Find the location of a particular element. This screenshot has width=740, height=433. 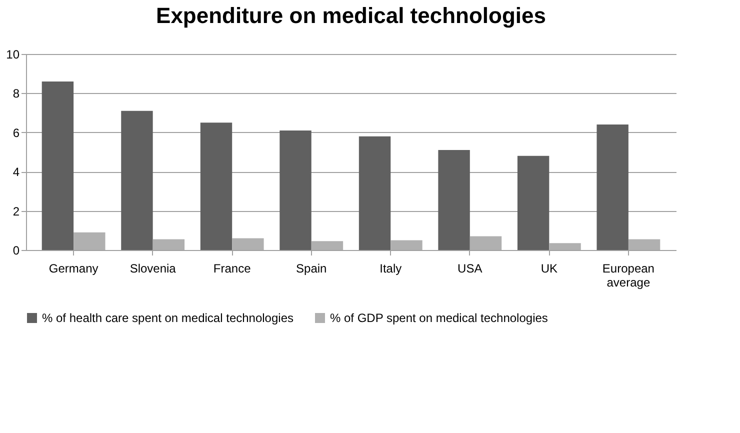

y-tick-label: 10 is located at coordinates (13, 55).